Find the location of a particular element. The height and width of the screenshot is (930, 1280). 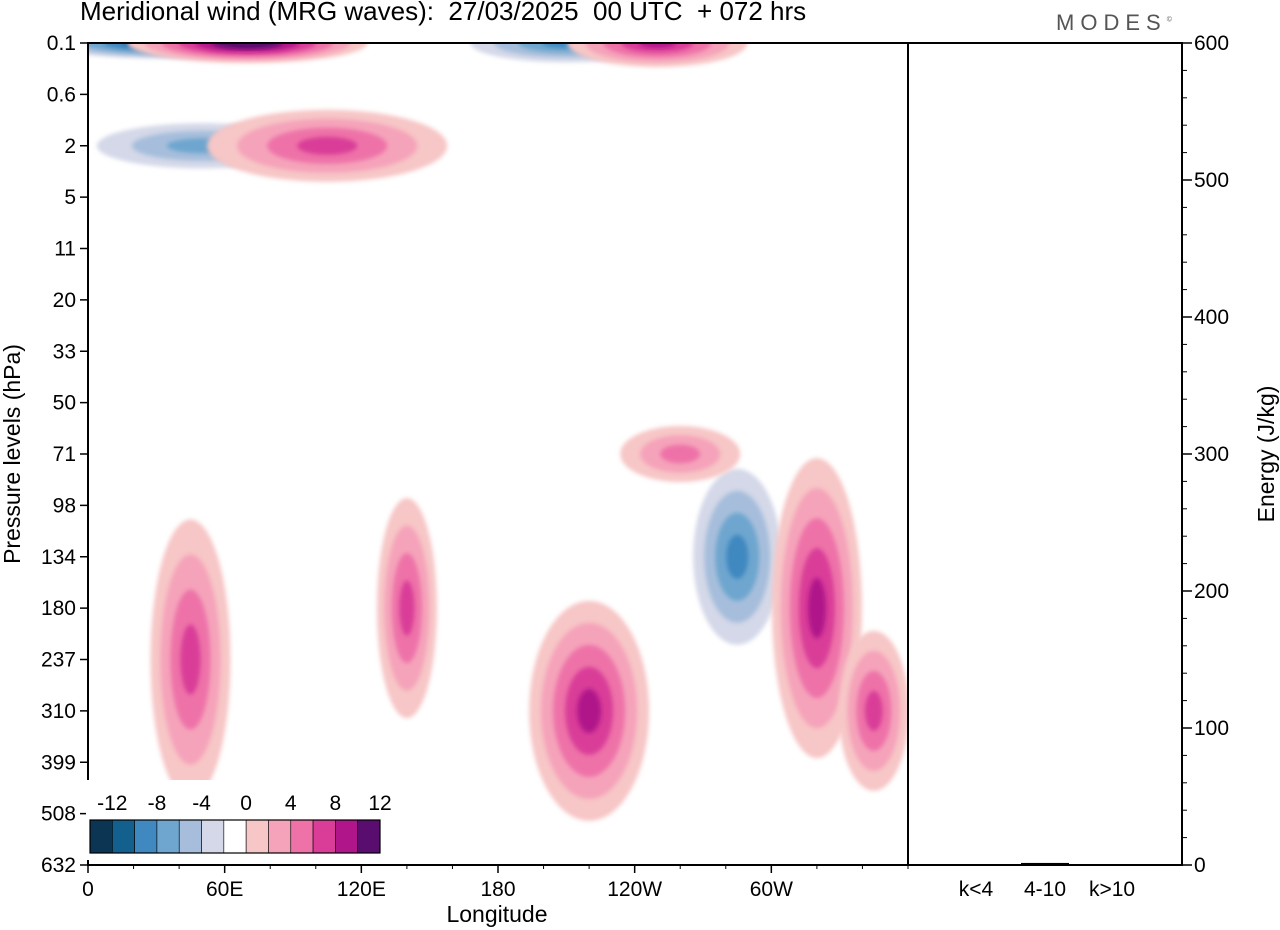

energy-tick-label: 600 is located at coordinates (1211, 43).